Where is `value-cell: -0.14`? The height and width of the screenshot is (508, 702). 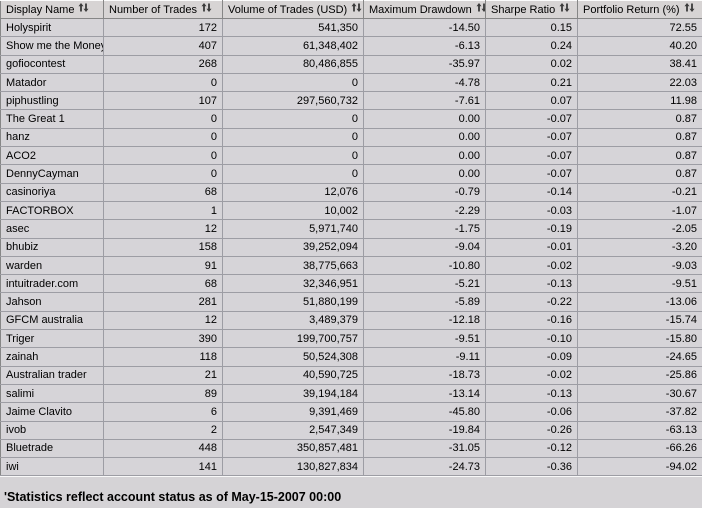 value-cell: -0.14 is located at coordinates (531, 192).